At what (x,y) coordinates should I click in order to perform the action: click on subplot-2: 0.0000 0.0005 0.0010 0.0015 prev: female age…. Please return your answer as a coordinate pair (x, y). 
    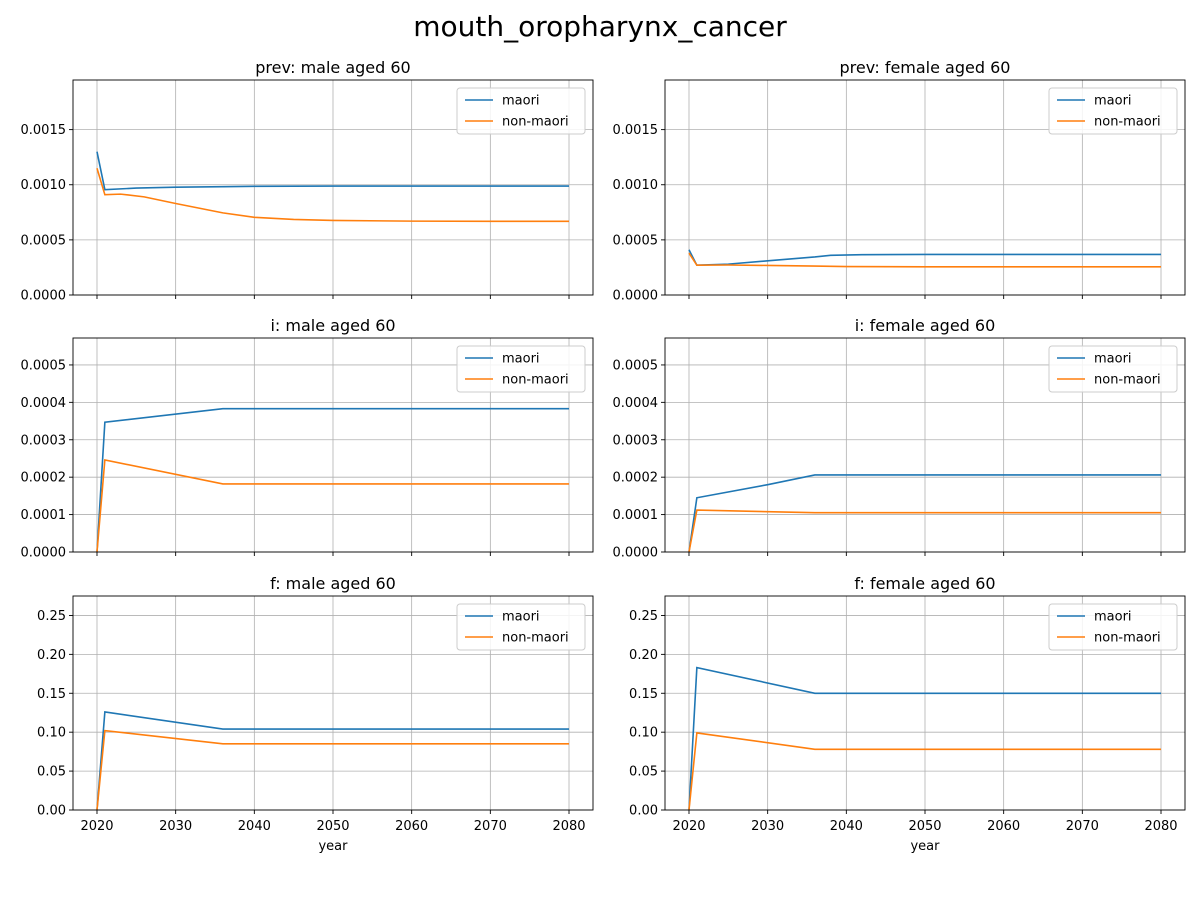
    Looking at the image, I should click on (899, 181).